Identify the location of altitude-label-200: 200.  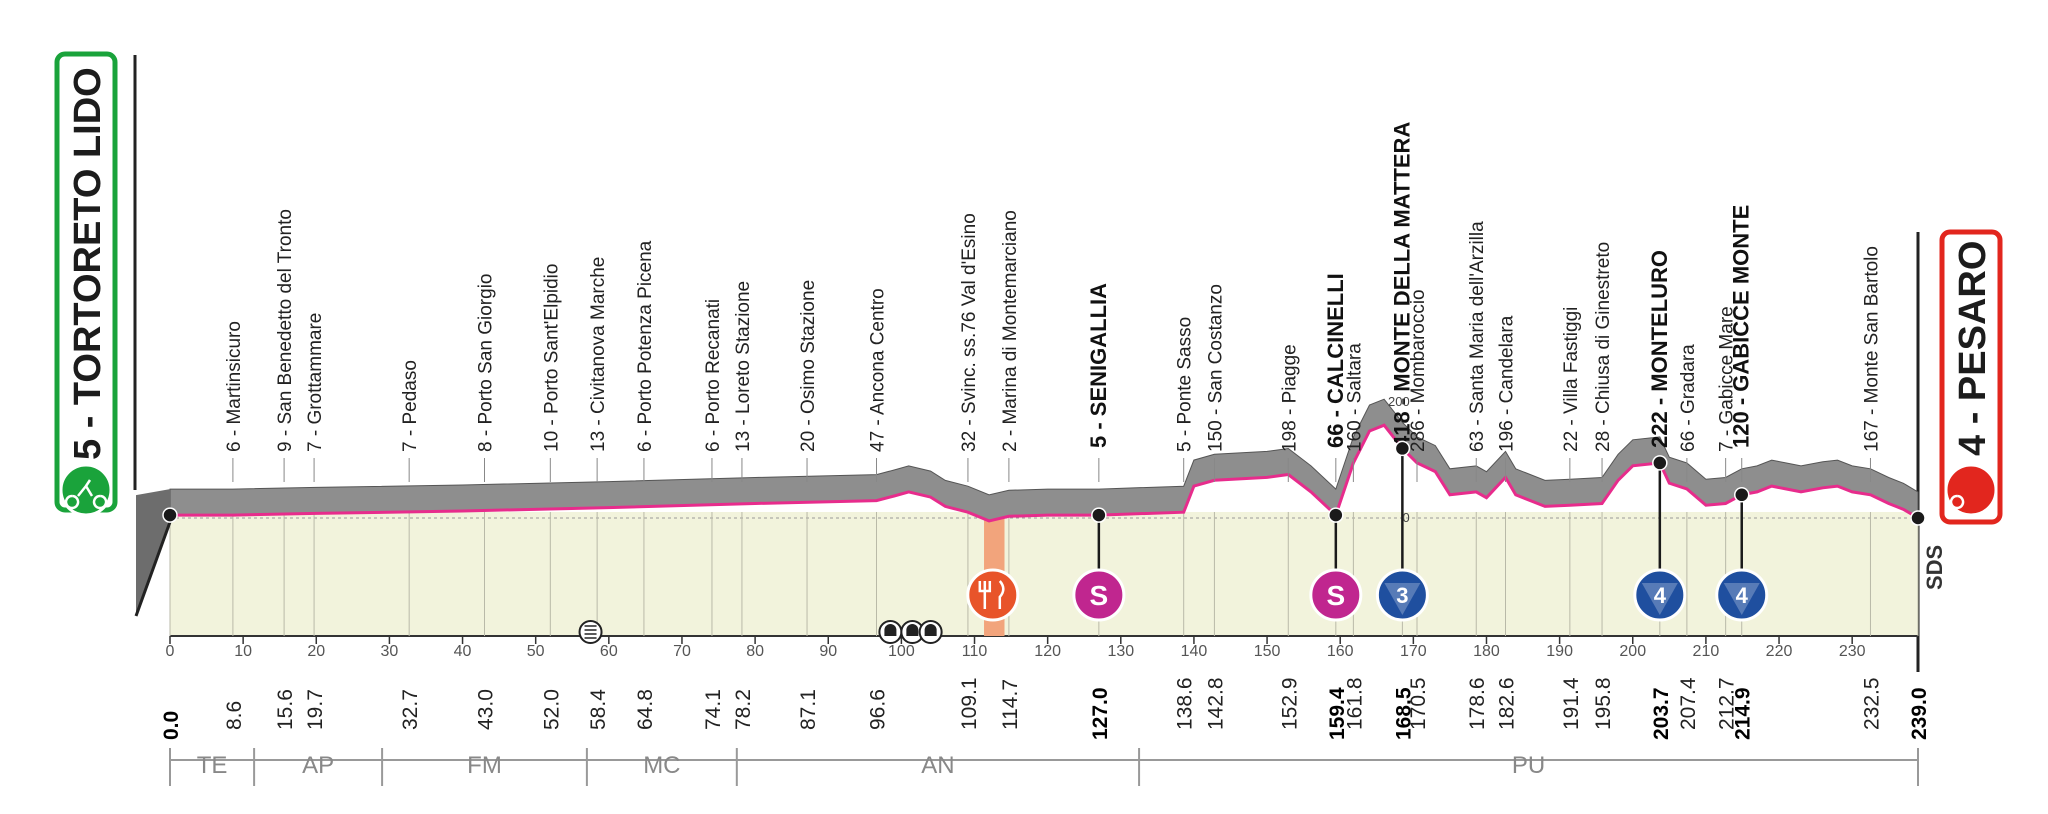
(1399, 401).